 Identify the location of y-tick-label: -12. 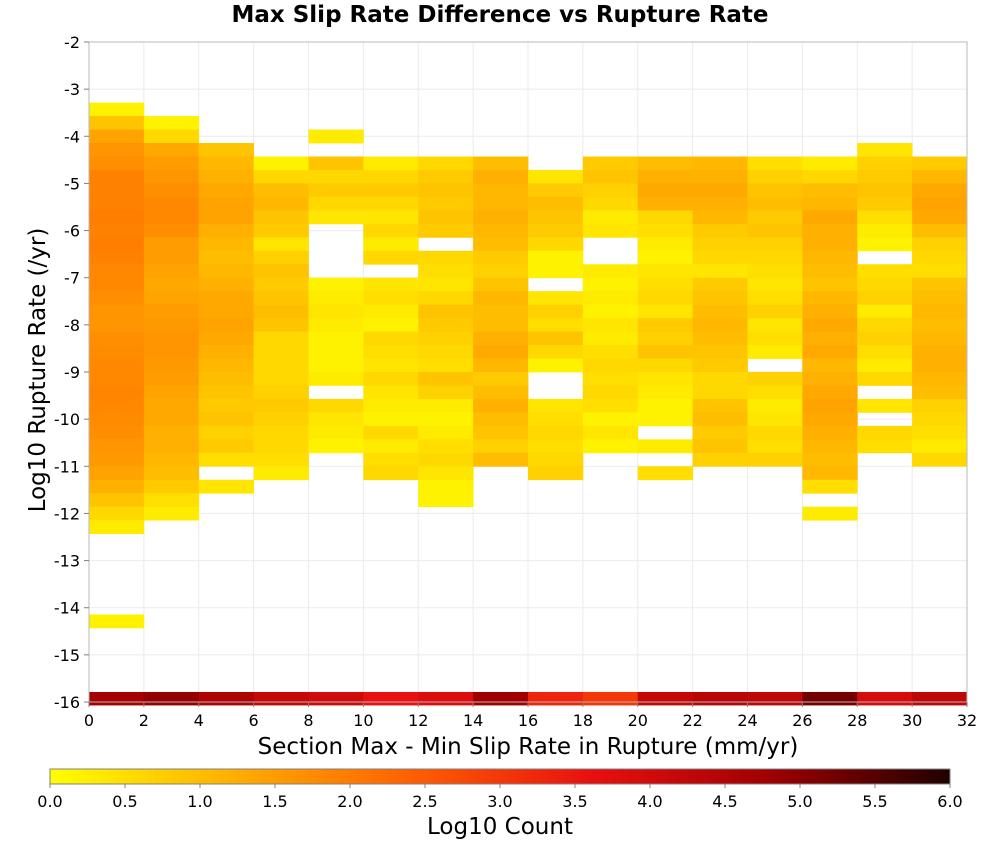
(67, 513).